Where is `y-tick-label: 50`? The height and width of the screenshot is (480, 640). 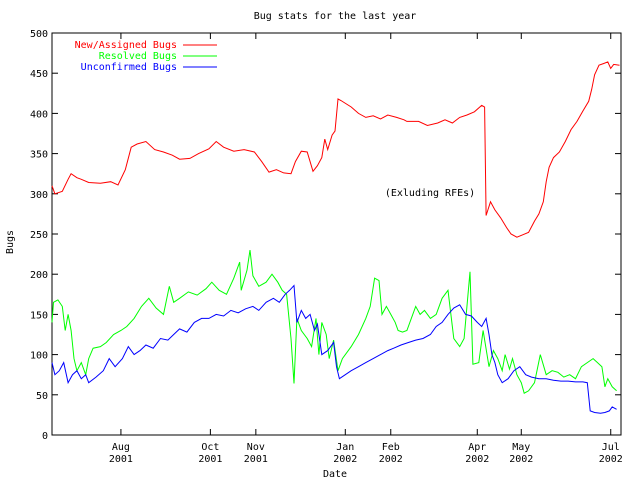 y-tick-label: 50 is located at coordinates (42, 396).